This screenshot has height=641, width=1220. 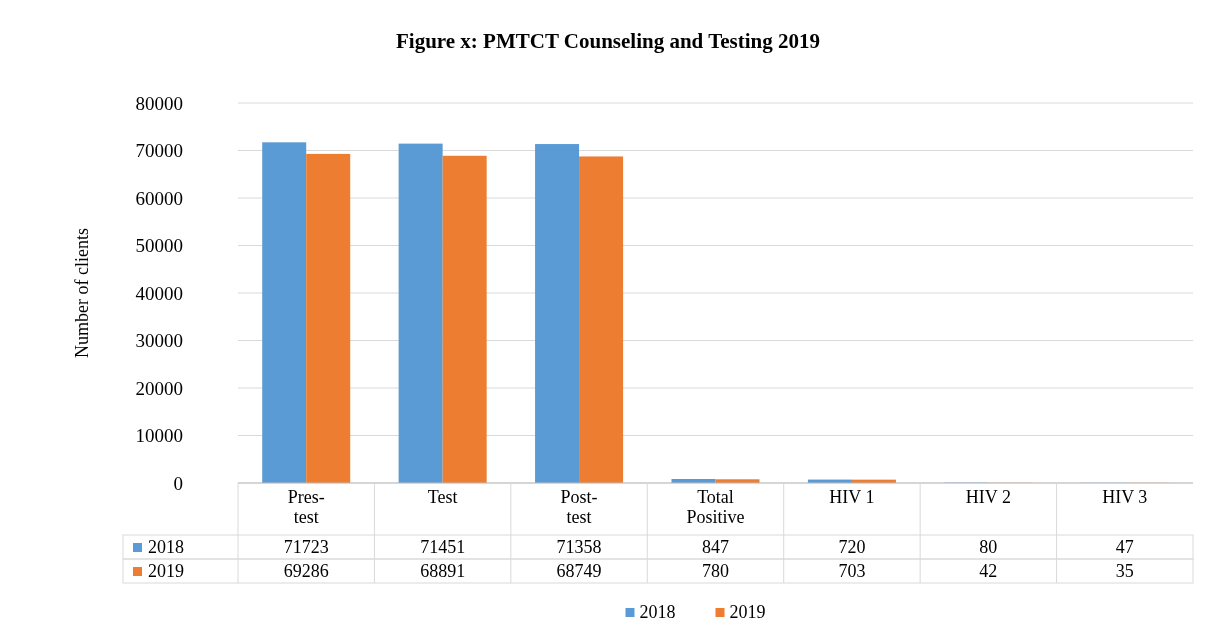 What do you see at coordinates (166, 571) in the screenshot?
I see `text: 2019` at bounding box center [166, 571].